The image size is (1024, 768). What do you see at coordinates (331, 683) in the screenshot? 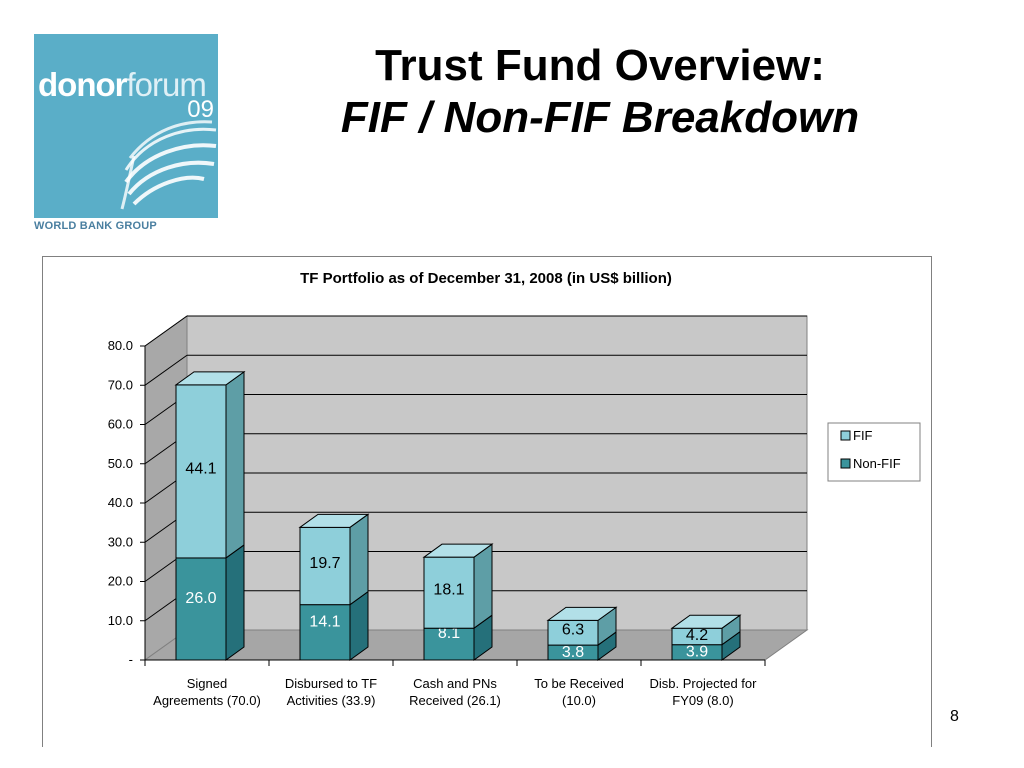
I see `category-label: Disbursed to TF` at bounding box center [331, 683].